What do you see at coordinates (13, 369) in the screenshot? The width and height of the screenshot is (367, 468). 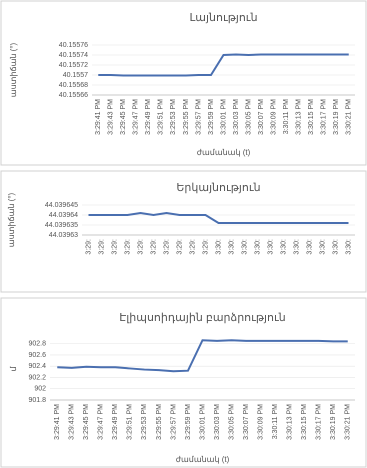 I see `y-axis-label: մ` at bounding box center [13, 369].